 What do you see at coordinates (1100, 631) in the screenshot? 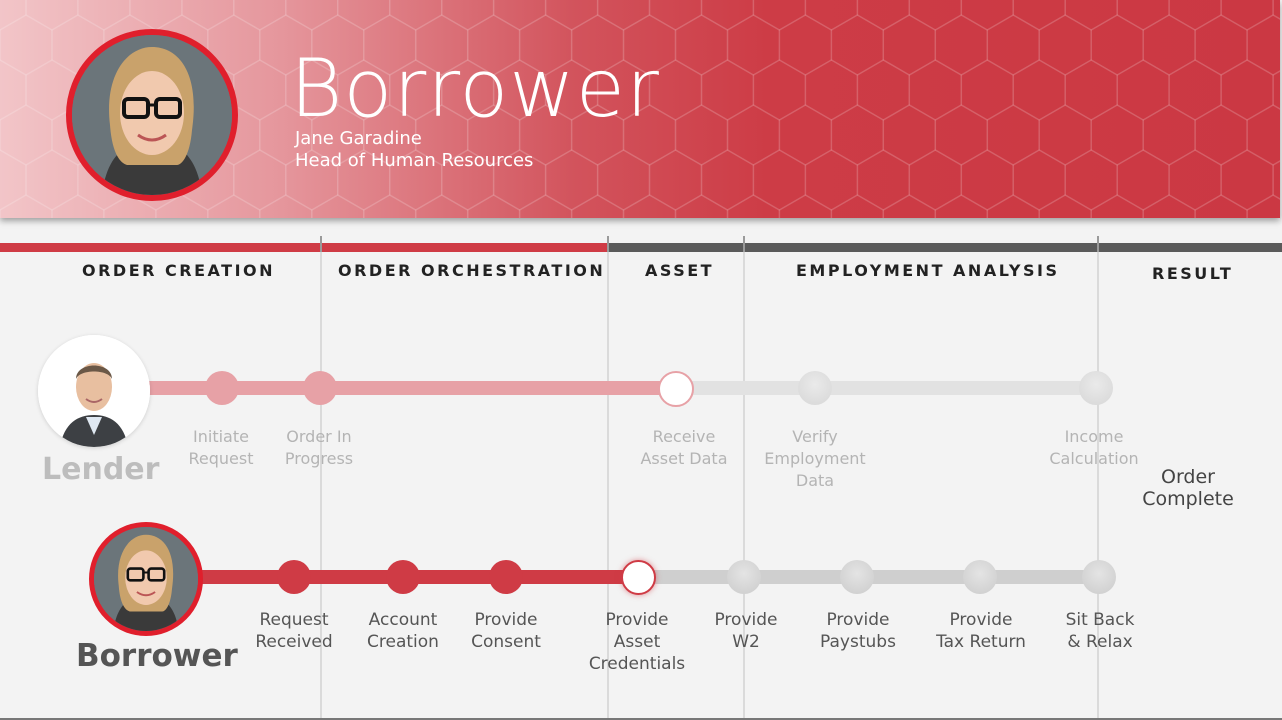
I see `borrower-step-label: Sit Back & Relax` at bounding box center [1100, 631].